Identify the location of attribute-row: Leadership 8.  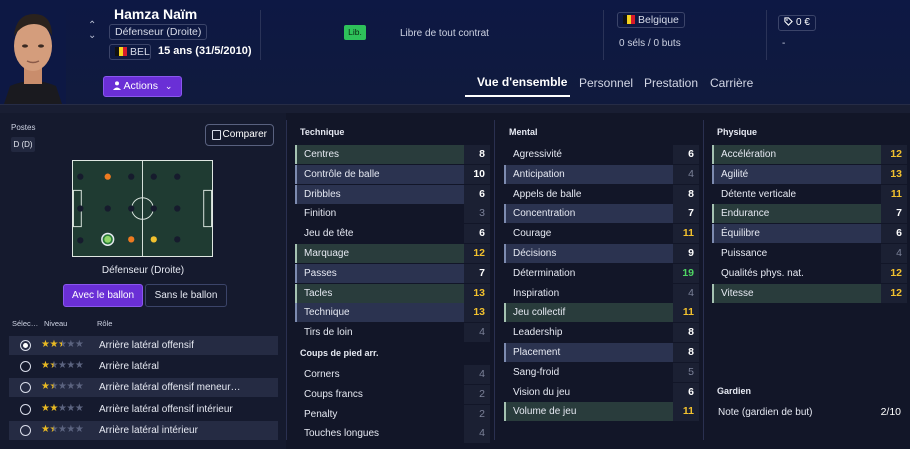
(601, 333).